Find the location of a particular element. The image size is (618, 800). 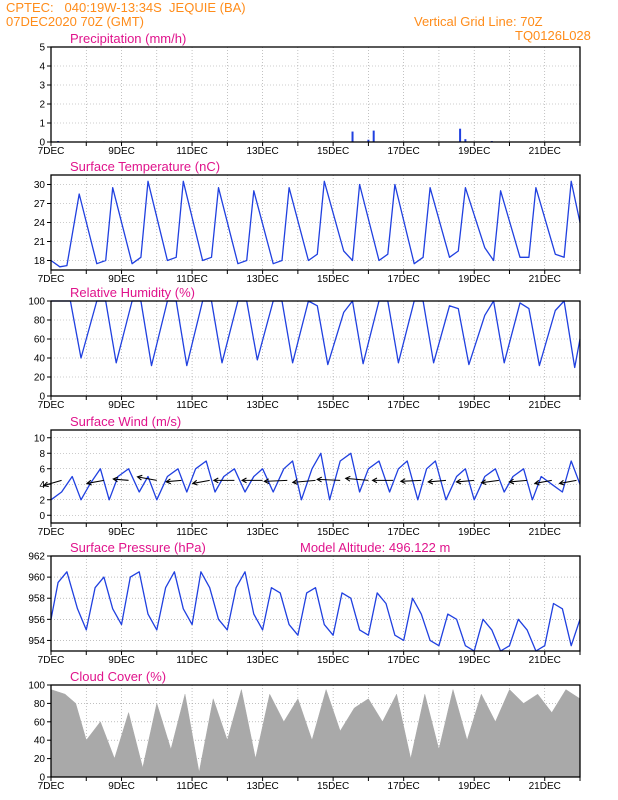

rh-ytick-label: 60 is located at coordinates (40, 340).